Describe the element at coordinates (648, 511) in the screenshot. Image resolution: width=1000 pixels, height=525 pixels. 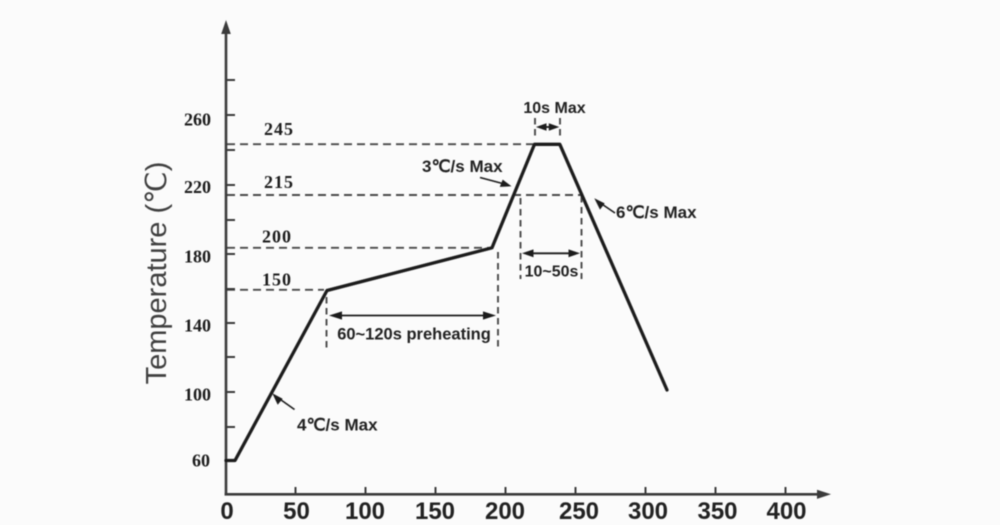
I see `svg-text: 300` at that location.